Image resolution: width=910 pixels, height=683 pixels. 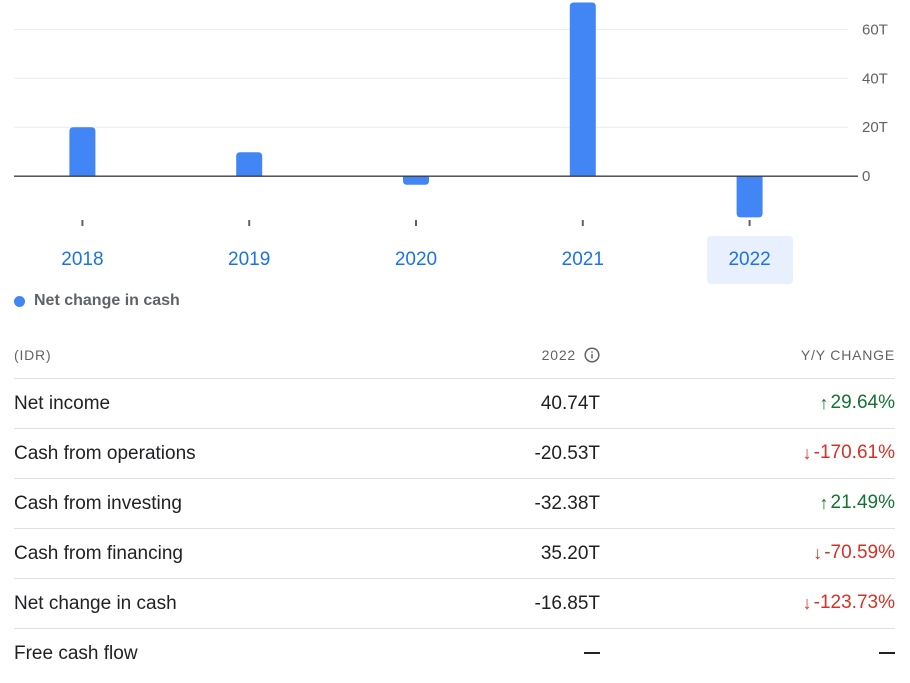 I want to click on bar-2021, so click(x=582, y=89).